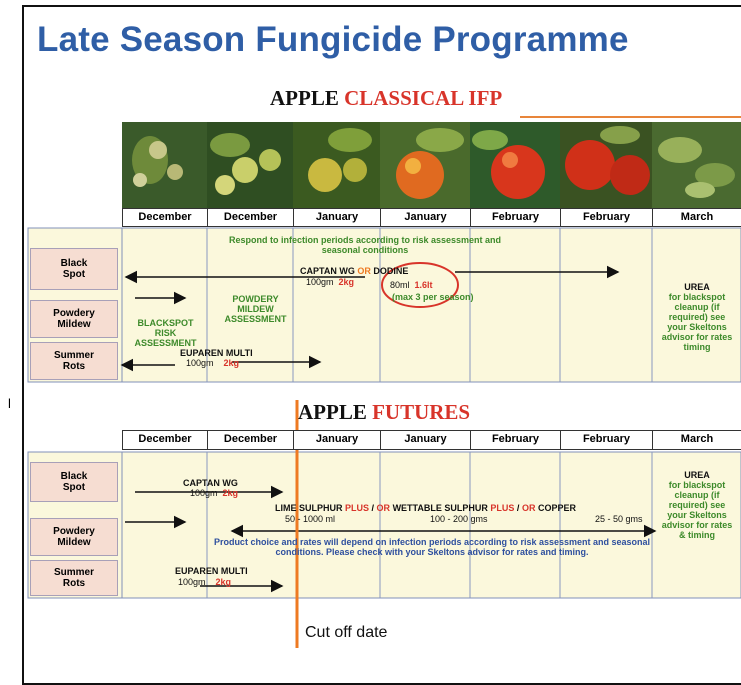 The width and height of the screenshot is (741, 685). I want to click on section-heading: APPLE CLASSICAL IFP, so click(386, 98).